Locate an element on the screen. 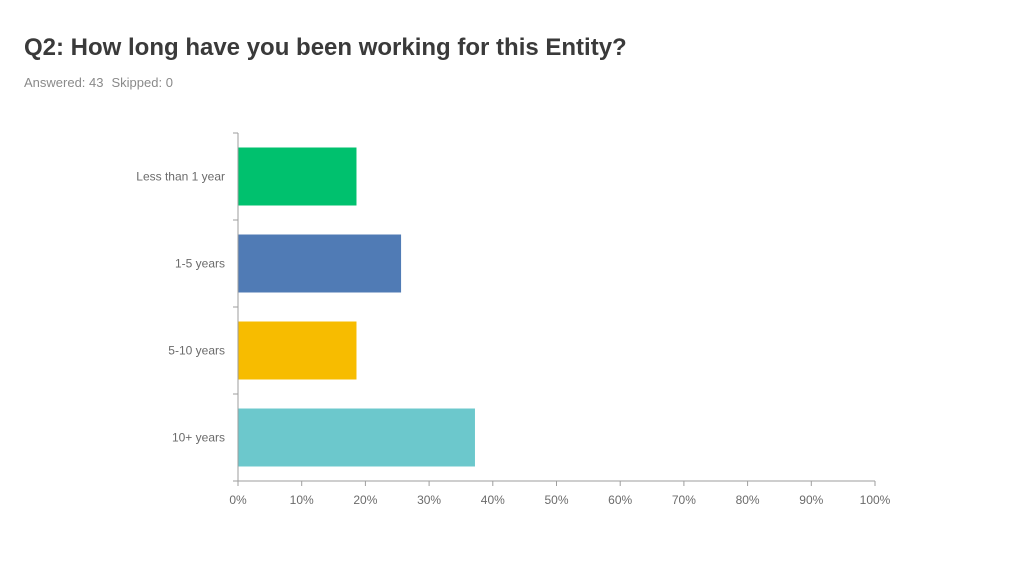 This screenshot has width=1024, height=576. x-tick-label: 40% is located at coordinates (493, 500).